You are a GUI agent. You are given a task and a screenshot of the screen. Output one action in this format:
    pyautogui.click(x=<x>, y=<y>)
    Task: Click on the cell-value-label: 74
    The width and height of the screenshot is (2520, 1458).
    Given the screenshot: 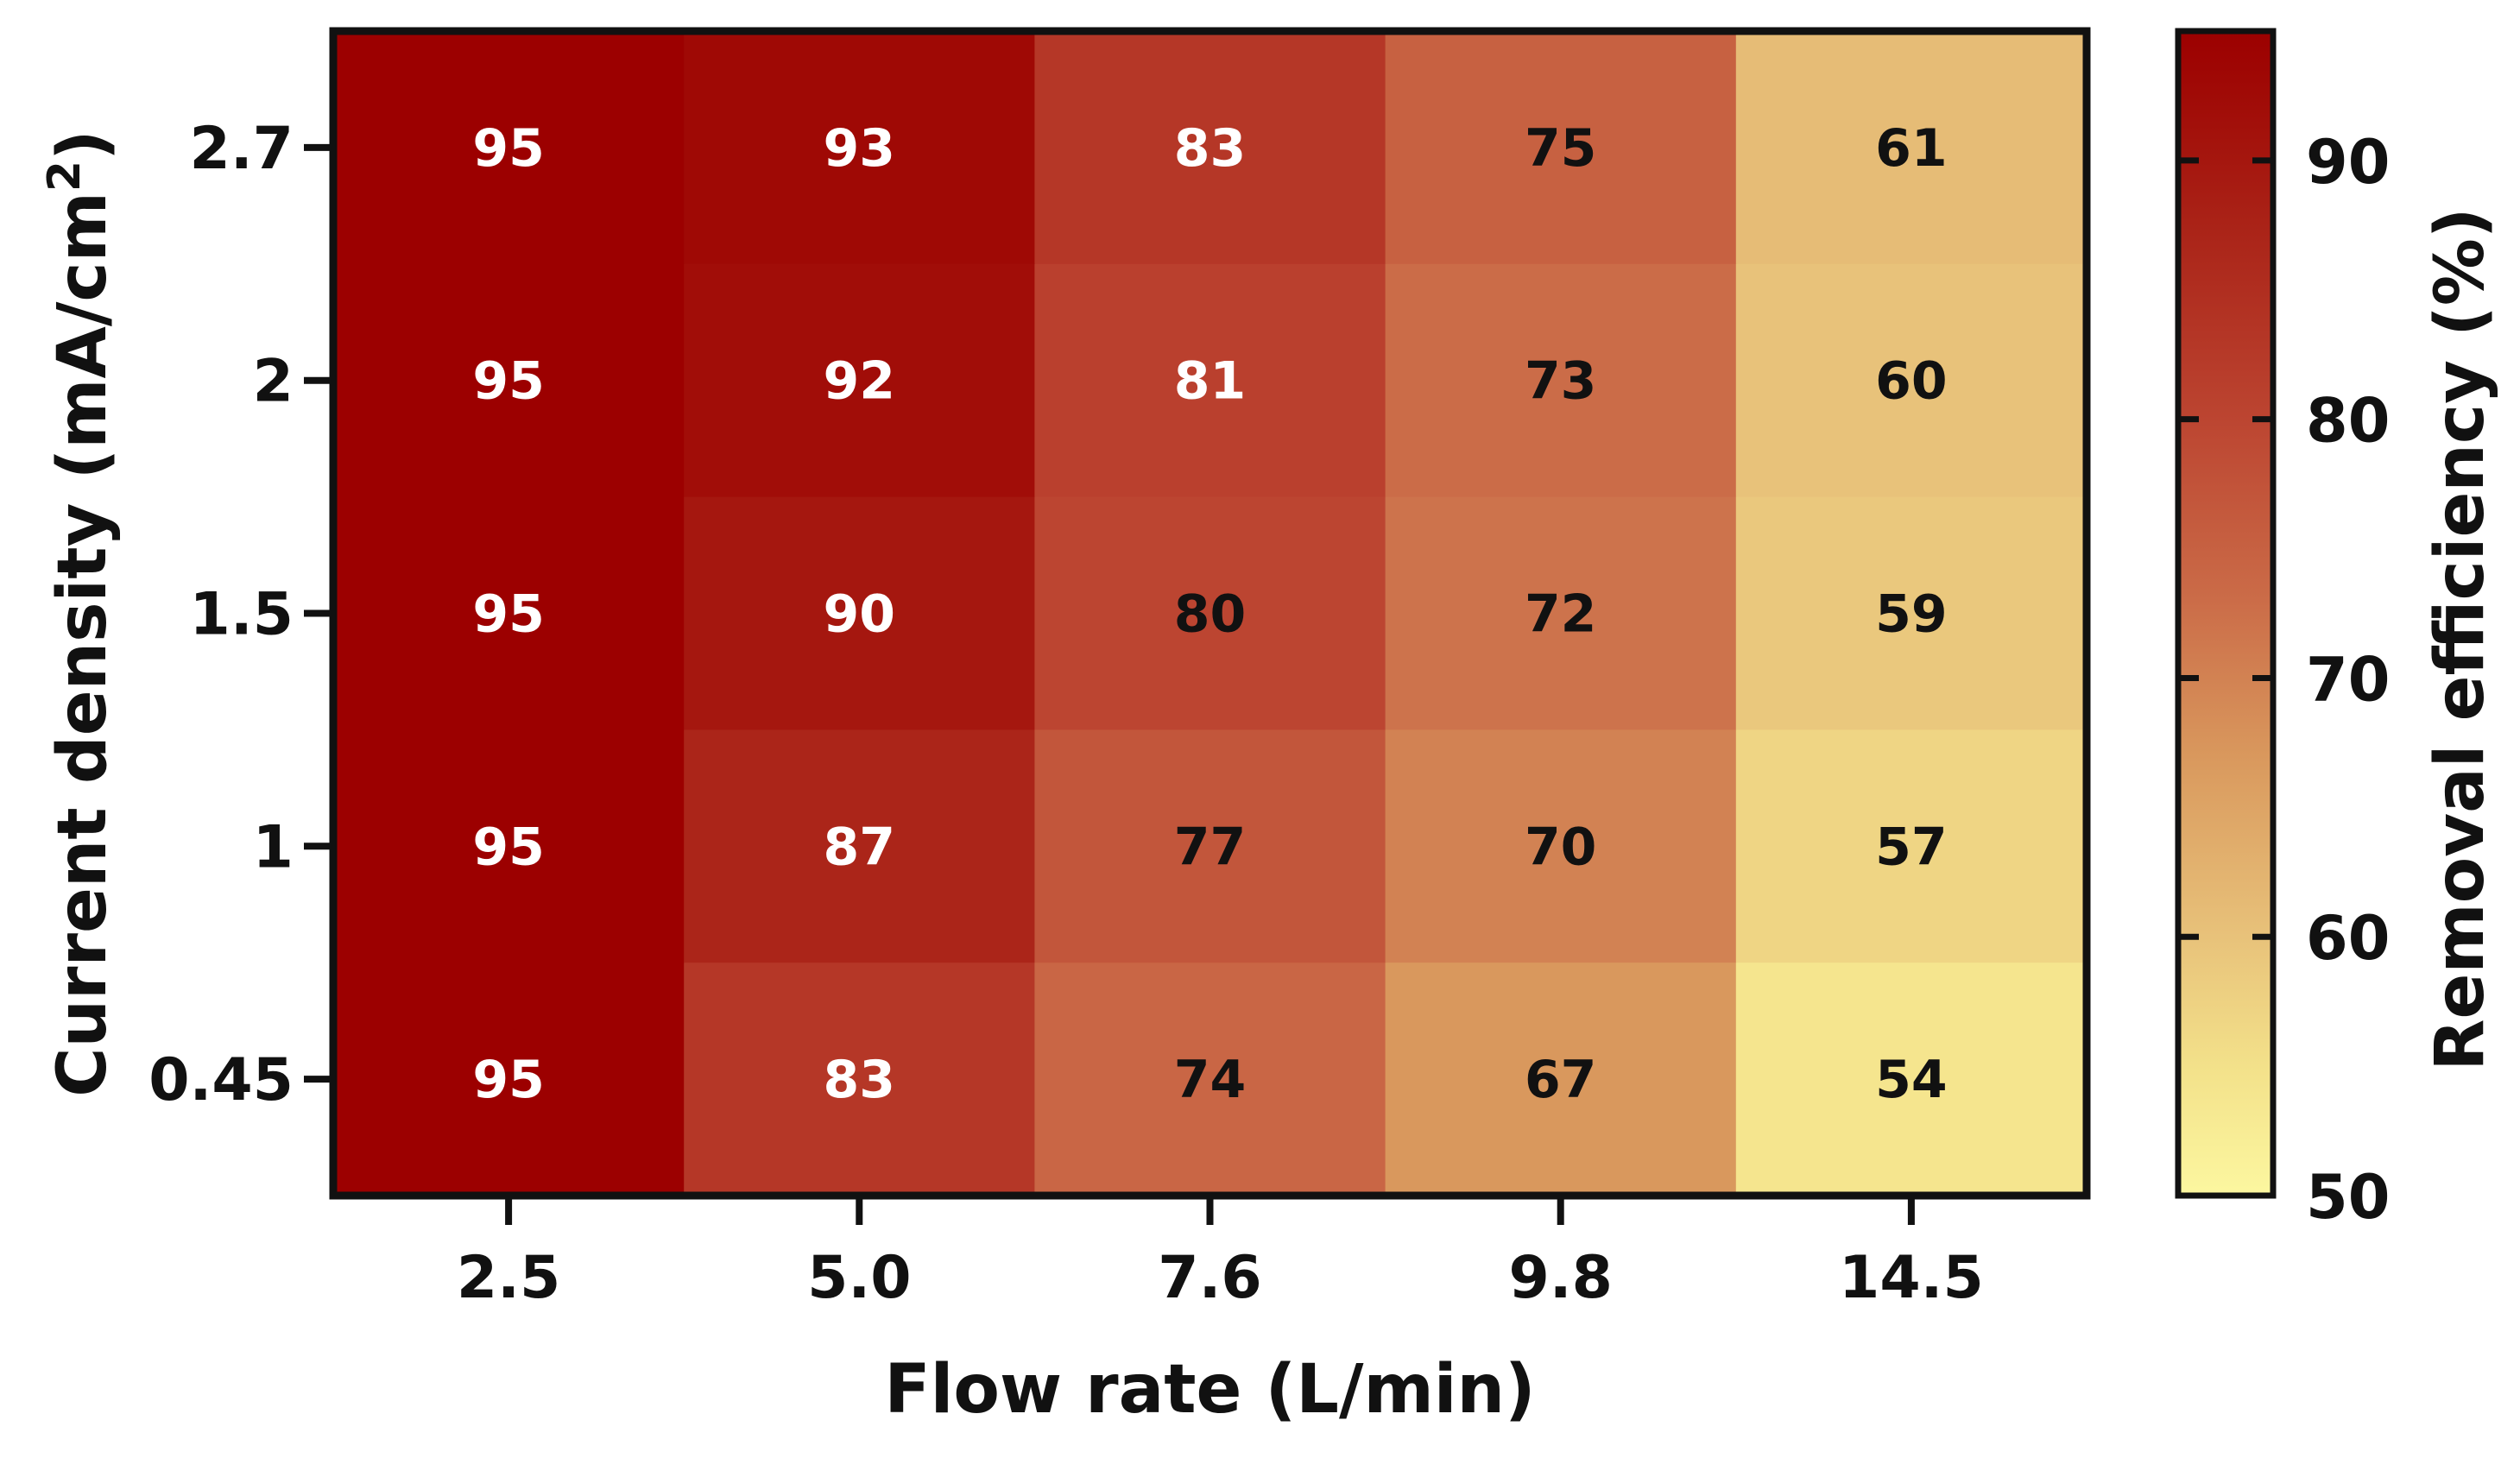 What is the action you would take?
    pyautogui.click(x=1210, y=1080)
    